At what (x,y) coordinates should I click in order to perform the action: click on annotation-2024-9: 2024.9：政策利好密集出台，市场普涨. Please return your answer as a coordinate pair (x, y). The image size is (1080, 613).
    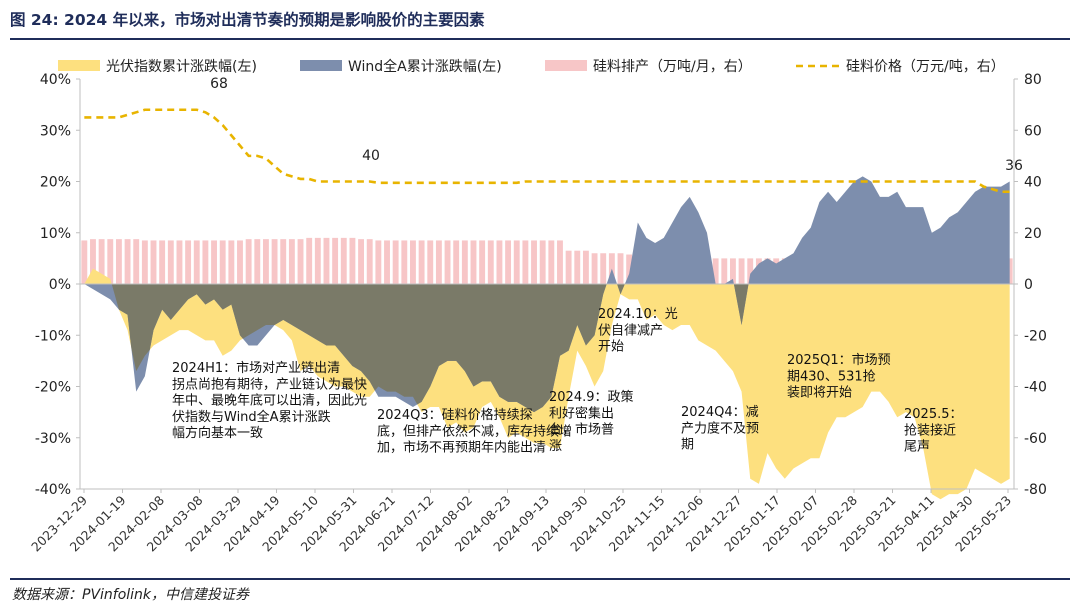
    Looking at the image, I should click on (591, 421).